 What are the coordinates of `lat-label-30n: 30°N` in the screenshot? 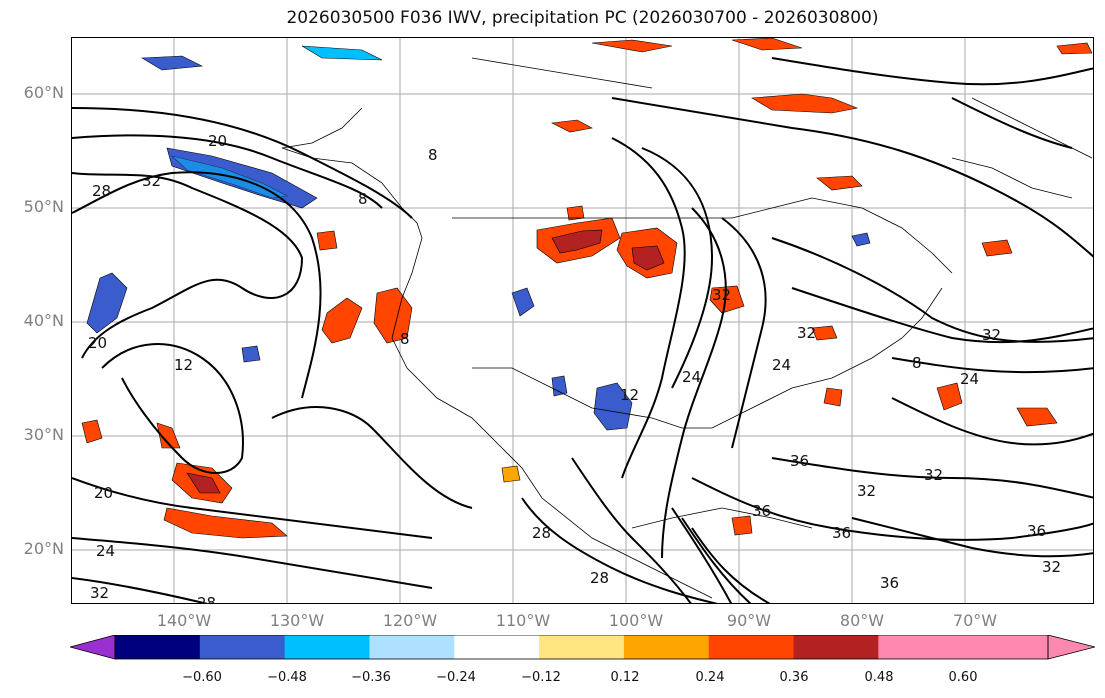 It's located at (43, 434).